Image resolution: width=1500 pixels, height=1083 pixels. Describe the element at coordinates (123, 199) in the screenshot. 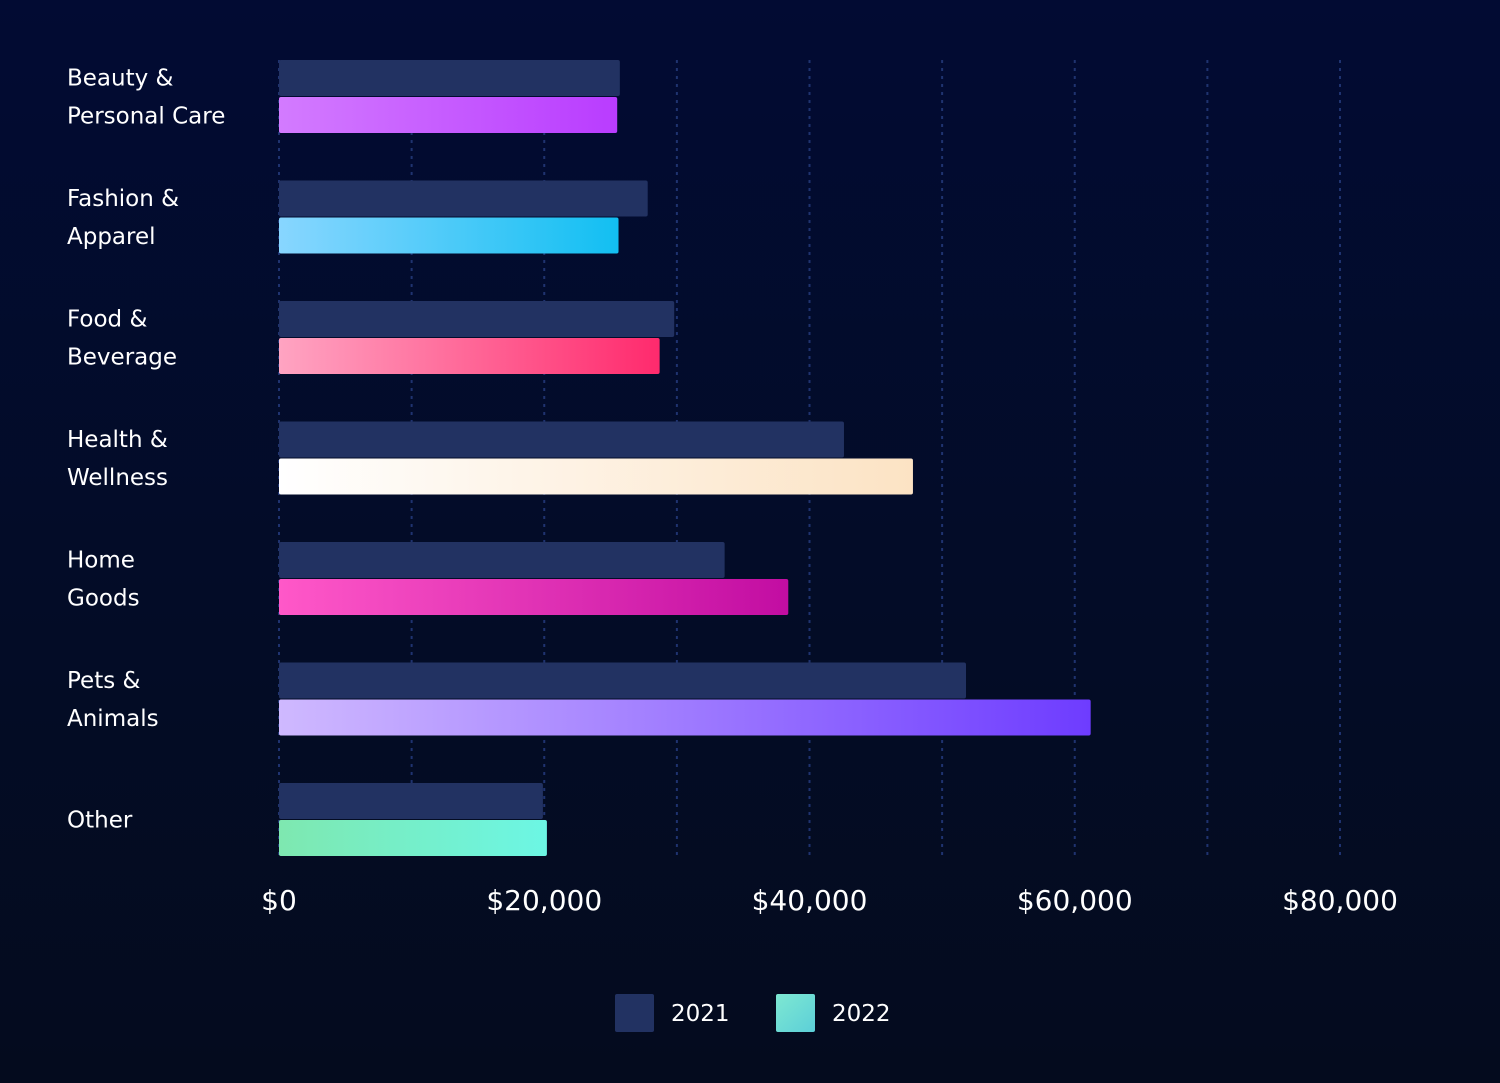

I see `category-label: Fashion &` at that location.